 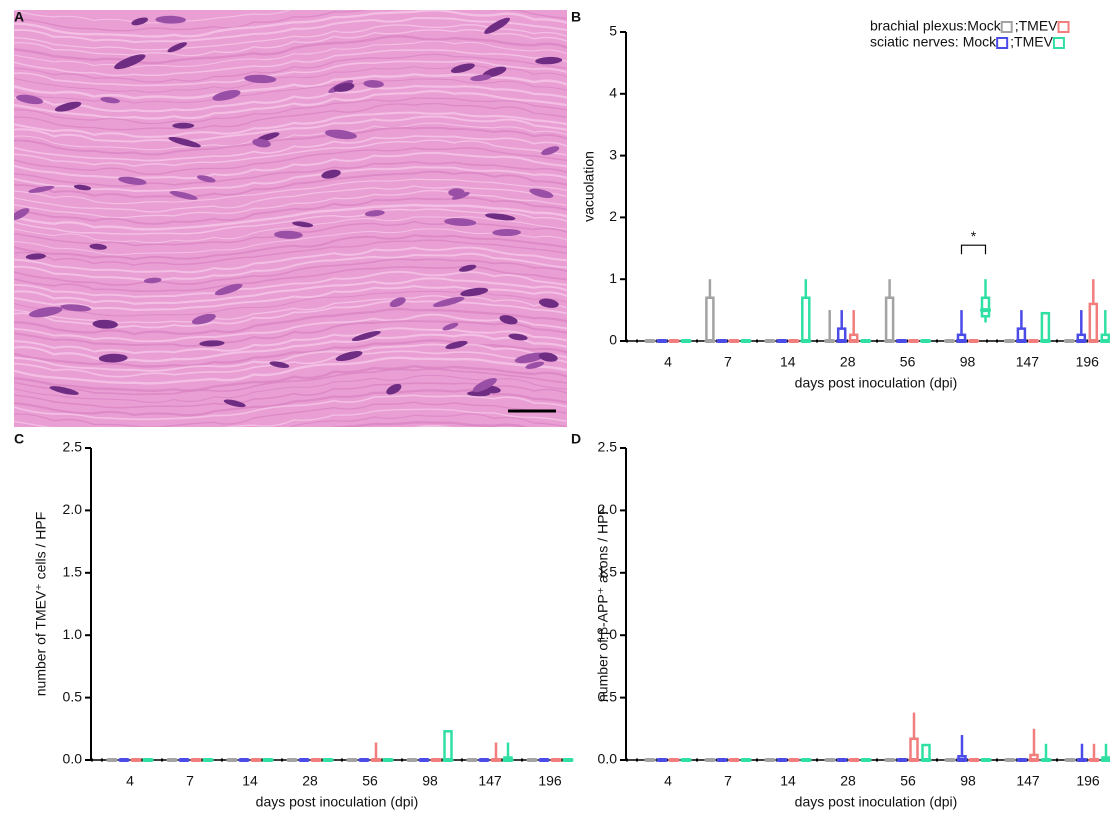 What do you see at coordinates (728, 362) in the screenshot?
I see `x-tick-label: 7` at bounding box center [728, 362].